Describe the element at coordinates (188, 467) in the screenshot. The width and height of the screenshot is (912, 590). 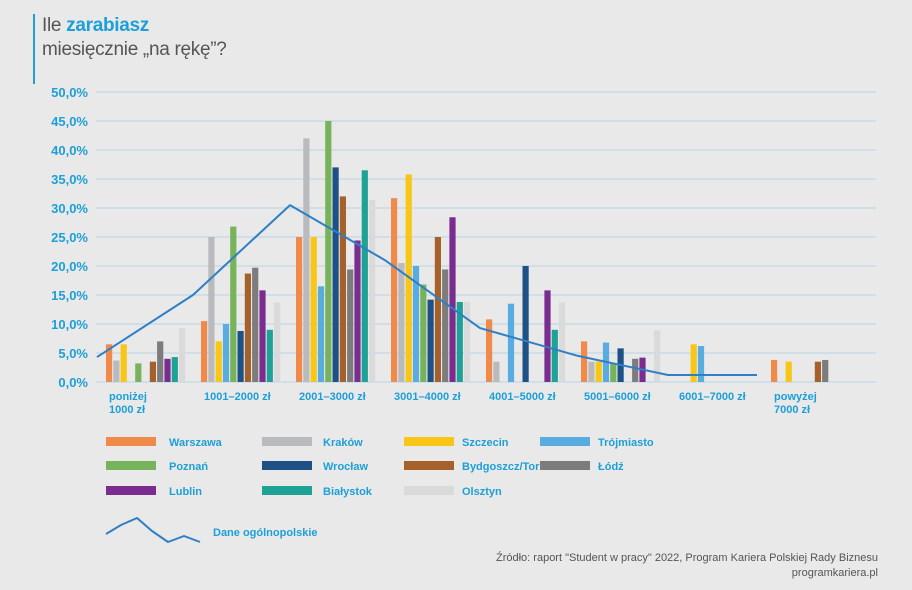
I see `legend-label: Poznań` at that location.